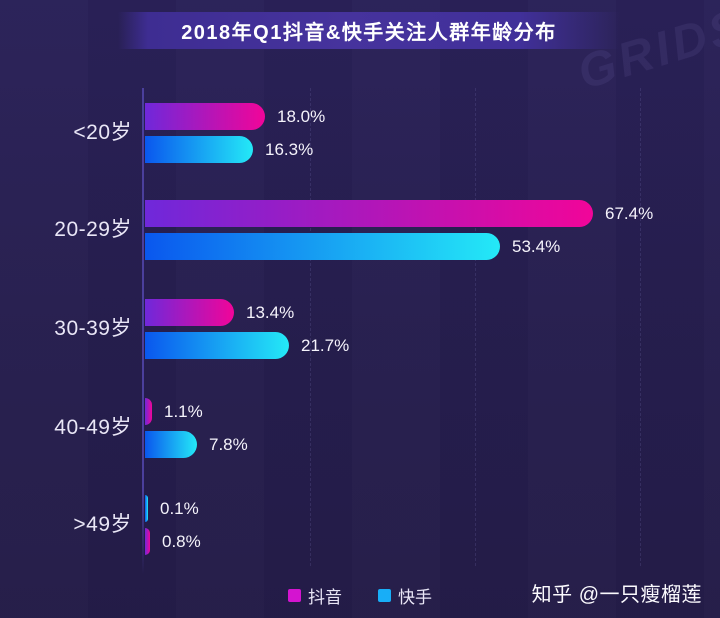 Image resolution: width=720 pixels, height=618 pixels. Describe the element at coordinates (289, 149) in the screenshot. I see `value-label-kuaishou-0: 16.3%` at that location.